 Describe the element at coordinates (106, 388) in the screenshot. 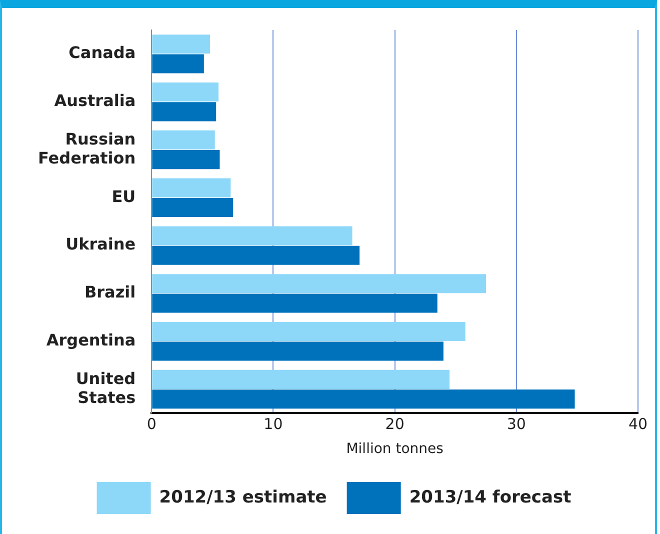

I see `y-tick-label: United States` at that location.